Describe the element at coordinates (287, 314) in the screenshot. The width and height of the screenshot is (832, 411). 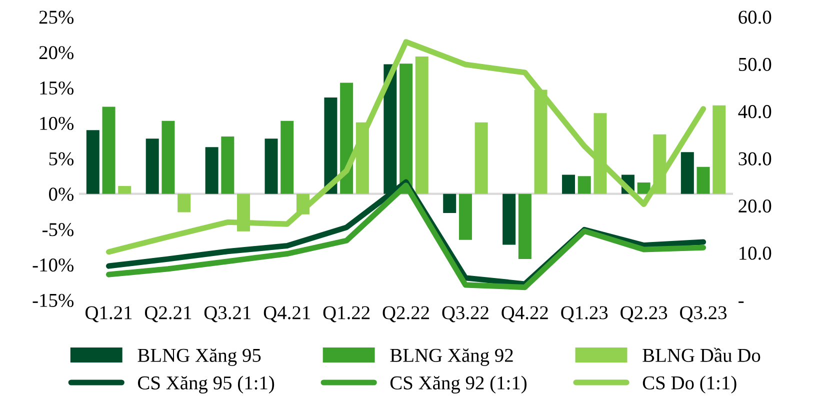
I see `x-tick-label: Q4.21` at that location.